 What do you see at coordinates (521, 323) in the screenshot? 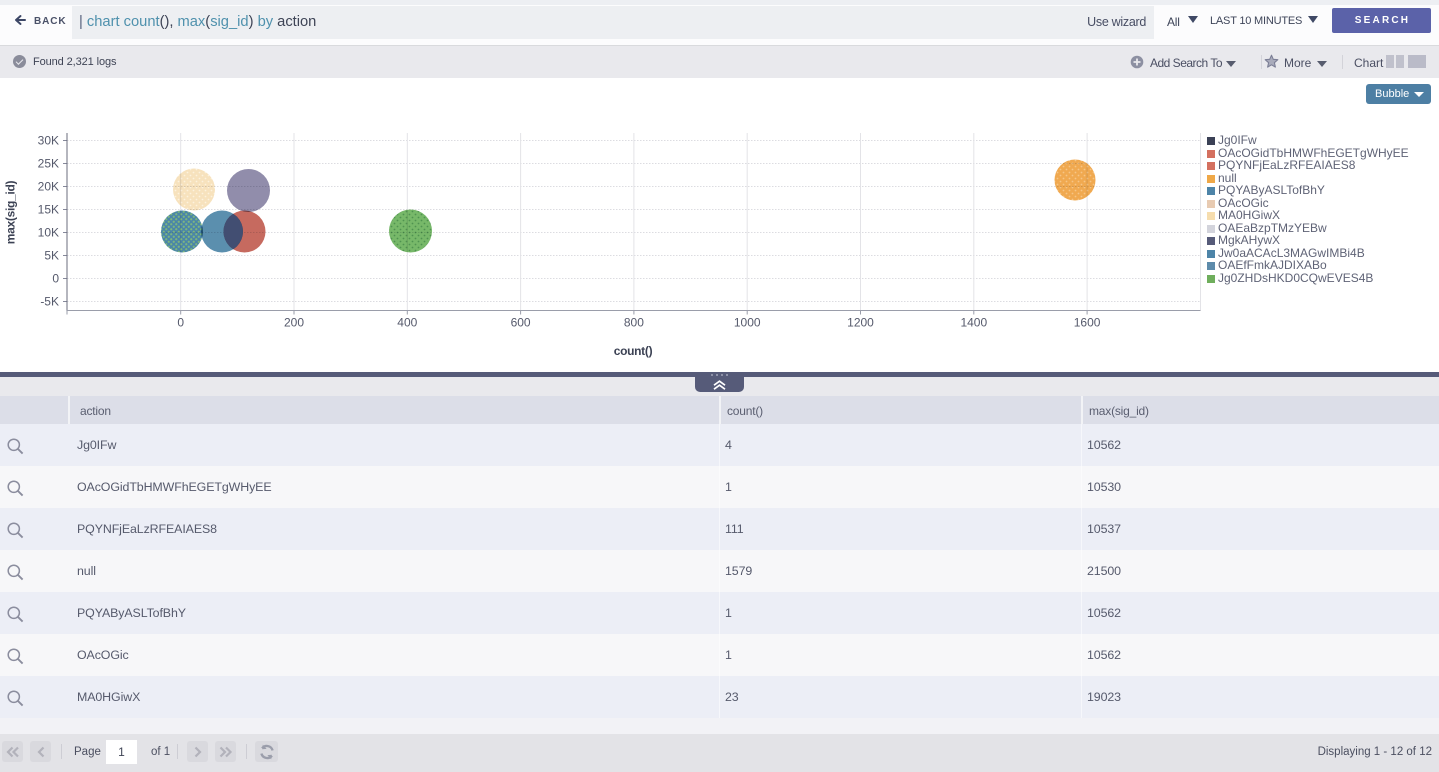
I see `svg-text: 600` at bounding box center [521, 323].